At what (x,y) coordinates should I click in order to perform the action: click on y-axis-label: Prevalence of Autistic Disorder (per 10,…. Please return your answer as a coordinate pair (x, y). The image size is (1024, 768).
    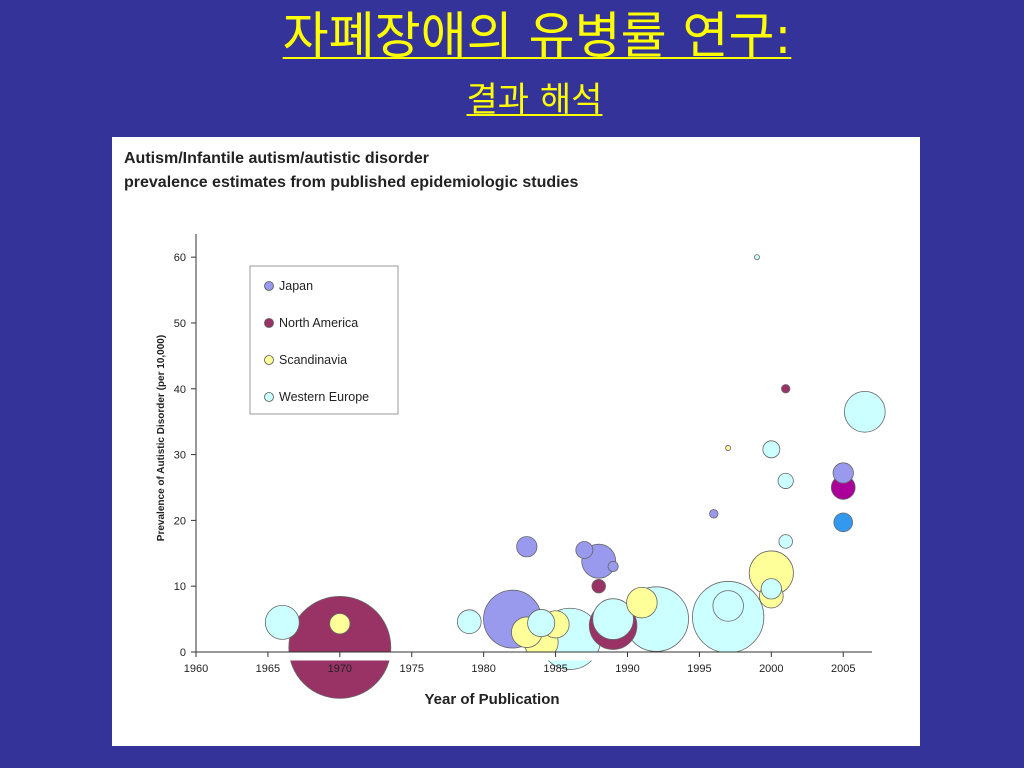
    Looking at the image, I should click on (161, 438).